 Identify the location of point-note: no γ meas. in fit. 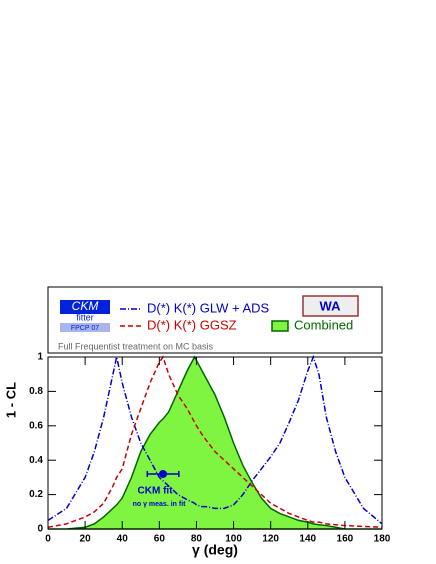
(160, 504).